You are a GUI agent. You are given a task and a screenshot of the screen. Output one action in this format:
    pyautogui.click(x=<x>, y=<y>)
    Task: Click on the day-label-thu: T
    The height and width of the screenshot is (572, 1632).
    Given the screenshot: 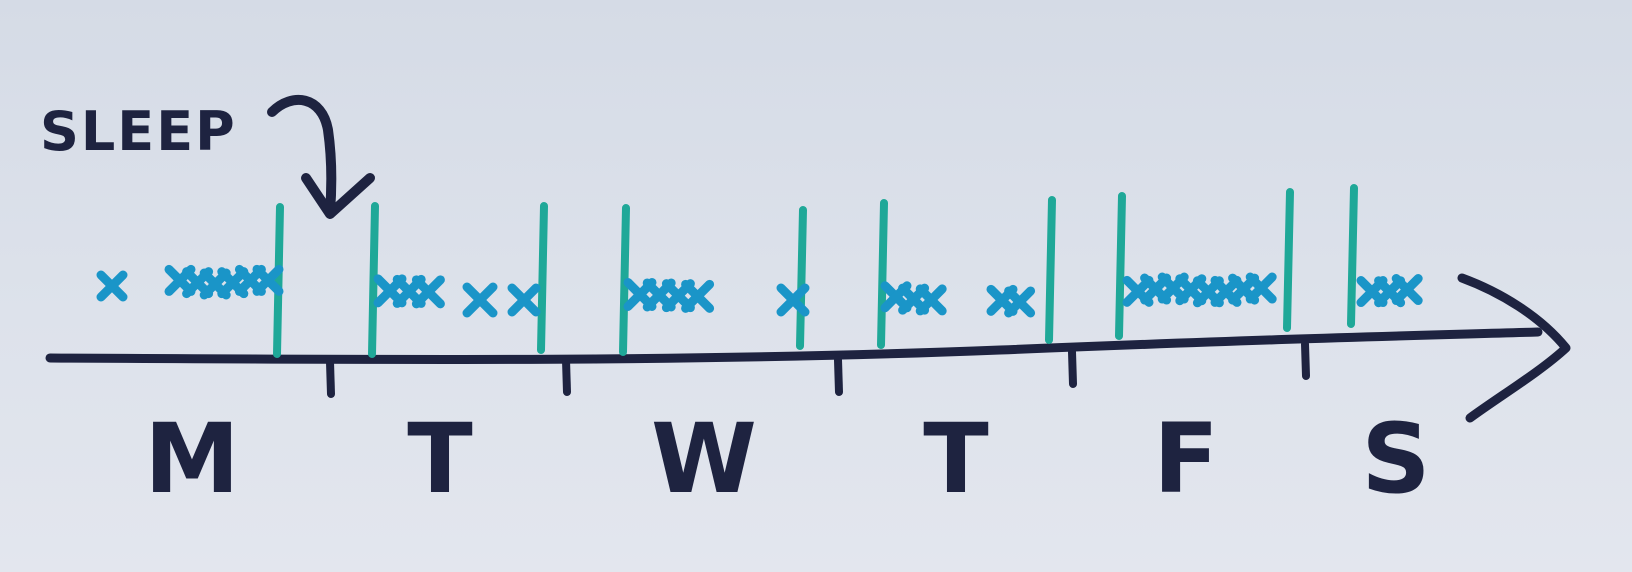 What is the action you would take?
    pyautogui.click(x=955, y=459)
    